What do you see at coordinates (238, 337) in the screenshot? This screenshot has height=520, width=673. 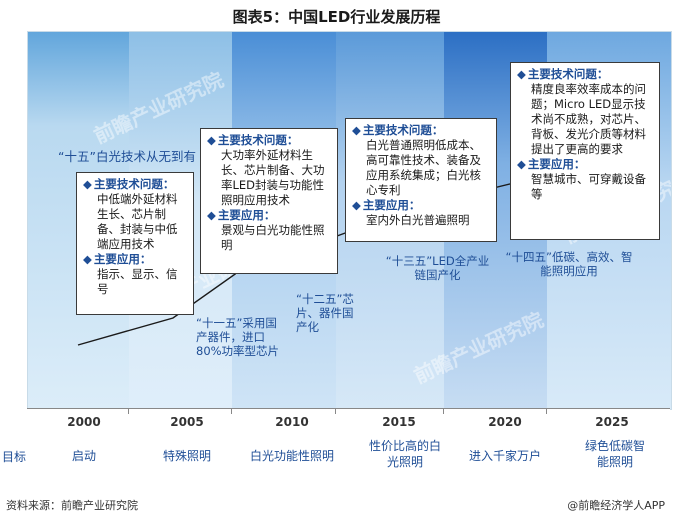 I see `period-label-11th: “十一五”采用国产器件，进口80%功率型芯片` at bounding box center [238, 337].